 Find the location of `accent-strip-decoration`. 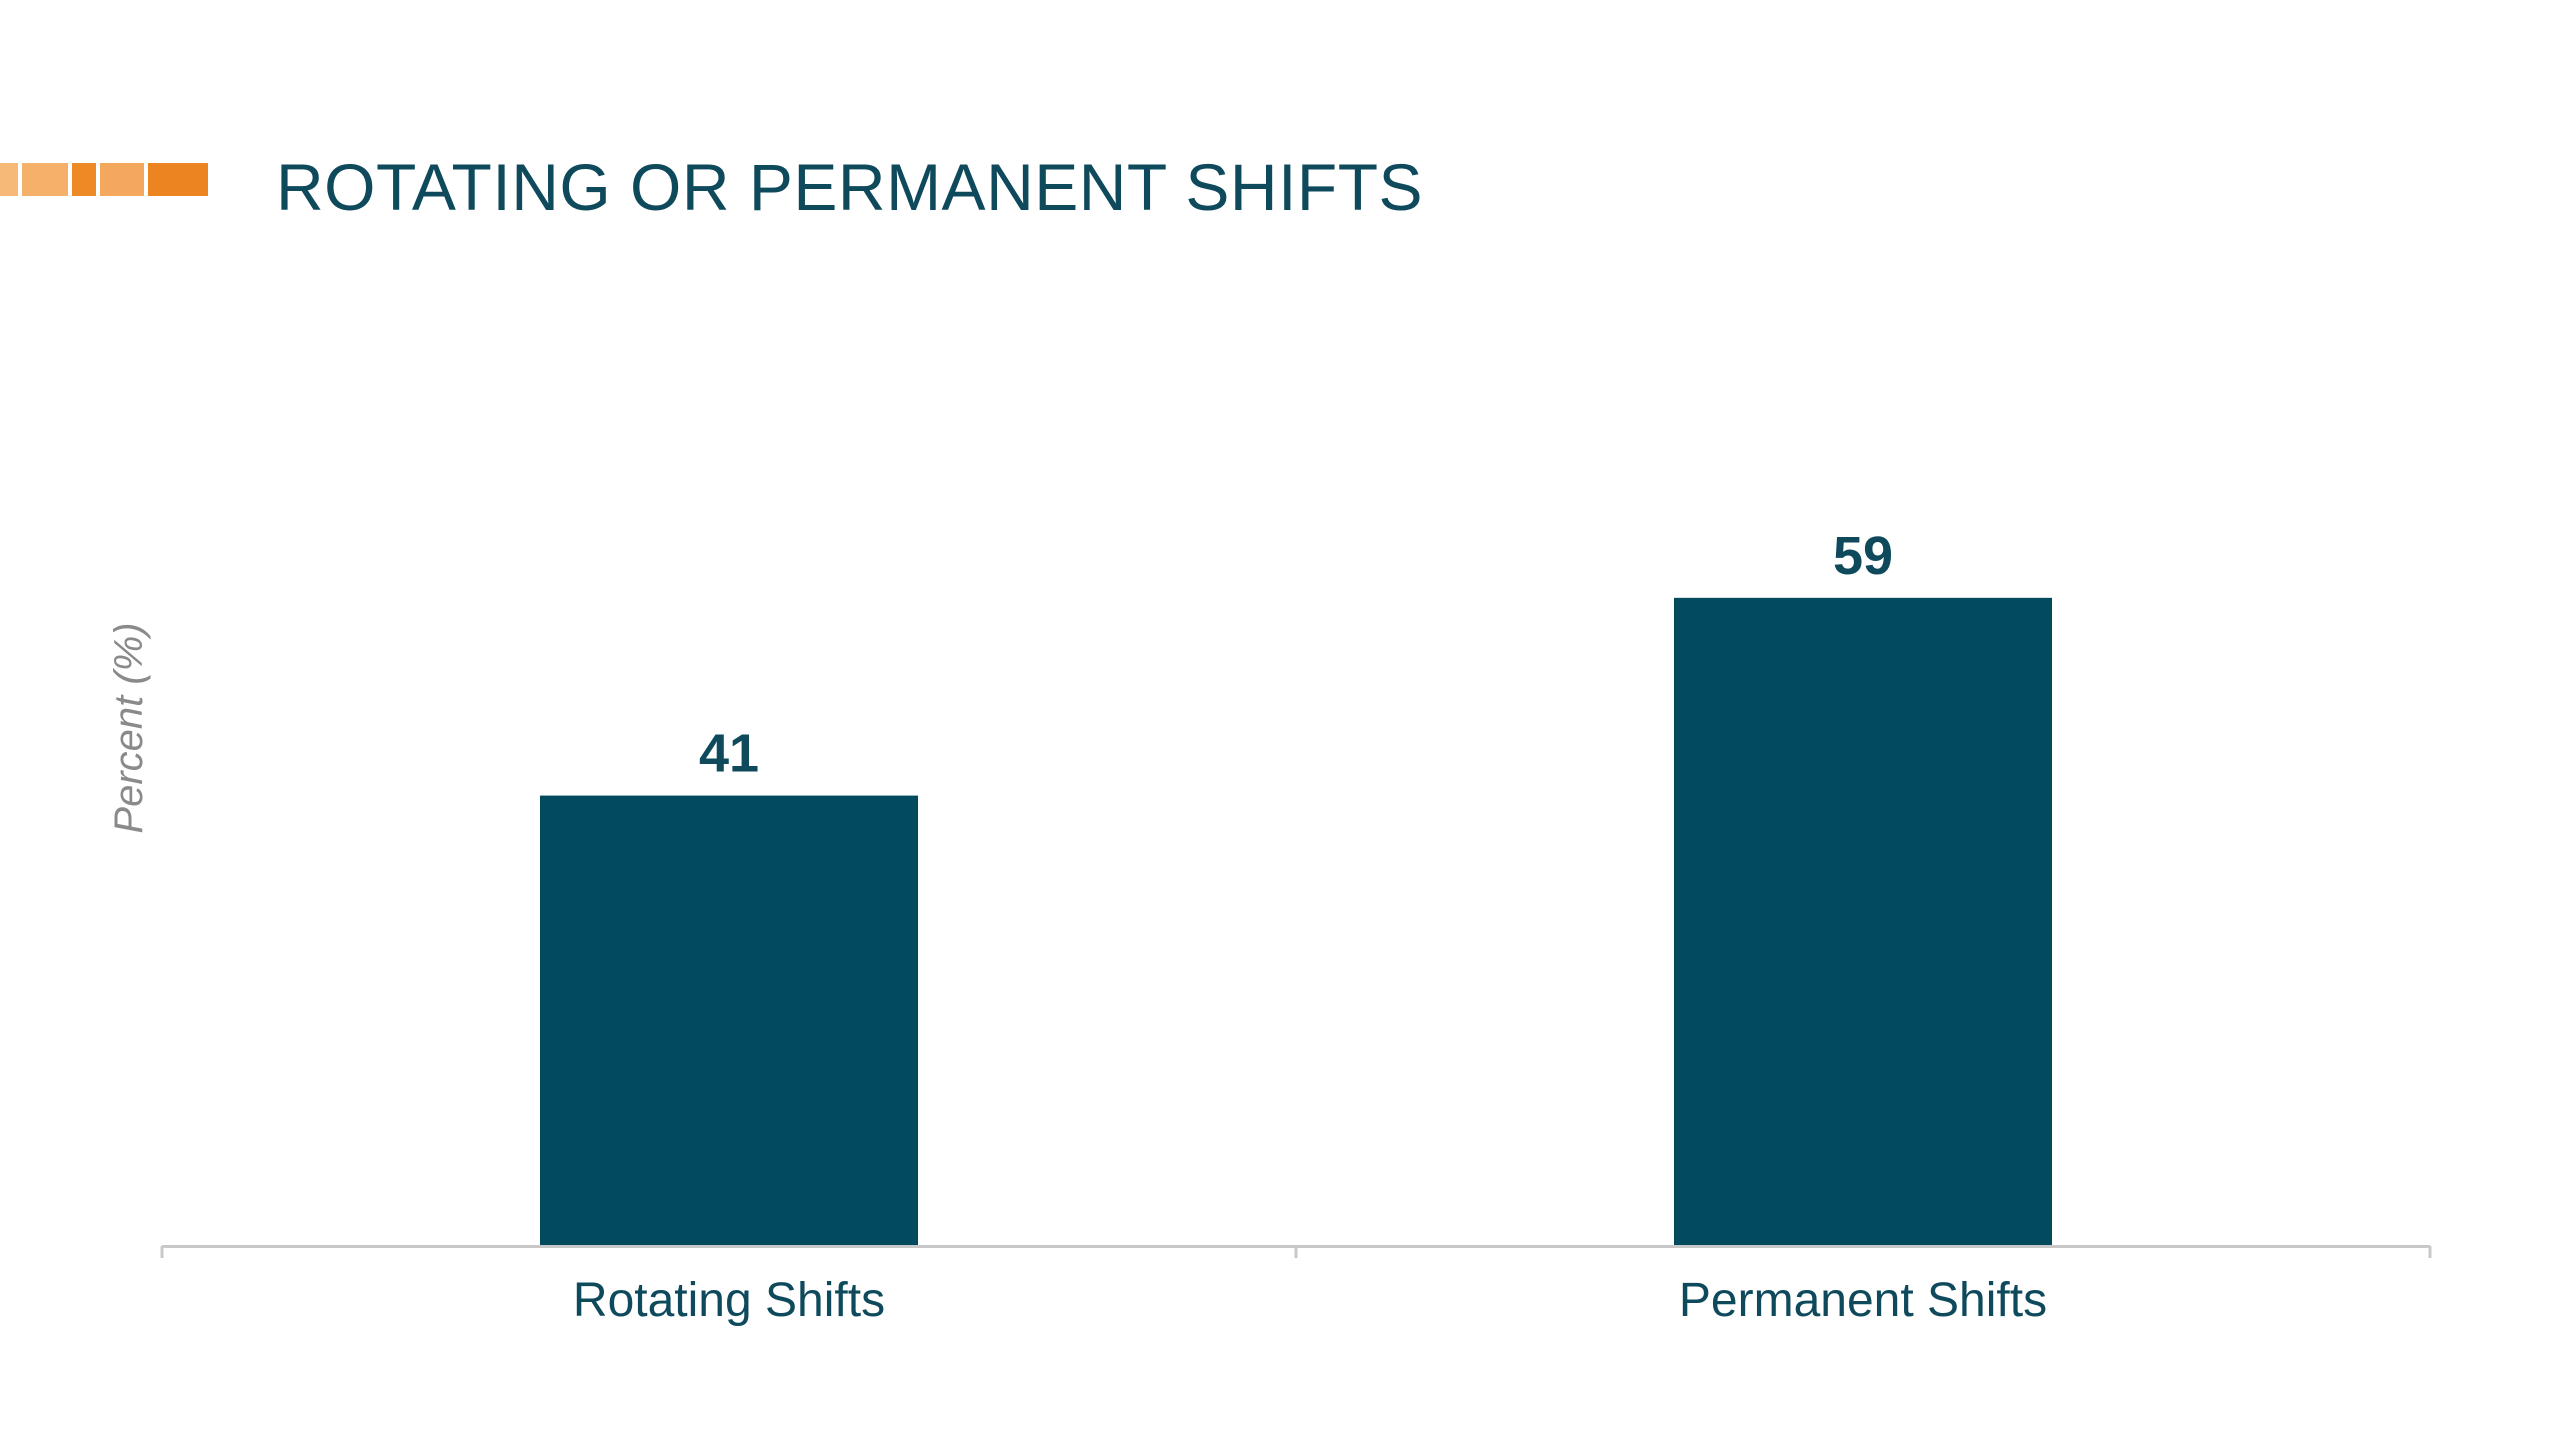

accent-strip-decoration is located at coordinates (104, 179).